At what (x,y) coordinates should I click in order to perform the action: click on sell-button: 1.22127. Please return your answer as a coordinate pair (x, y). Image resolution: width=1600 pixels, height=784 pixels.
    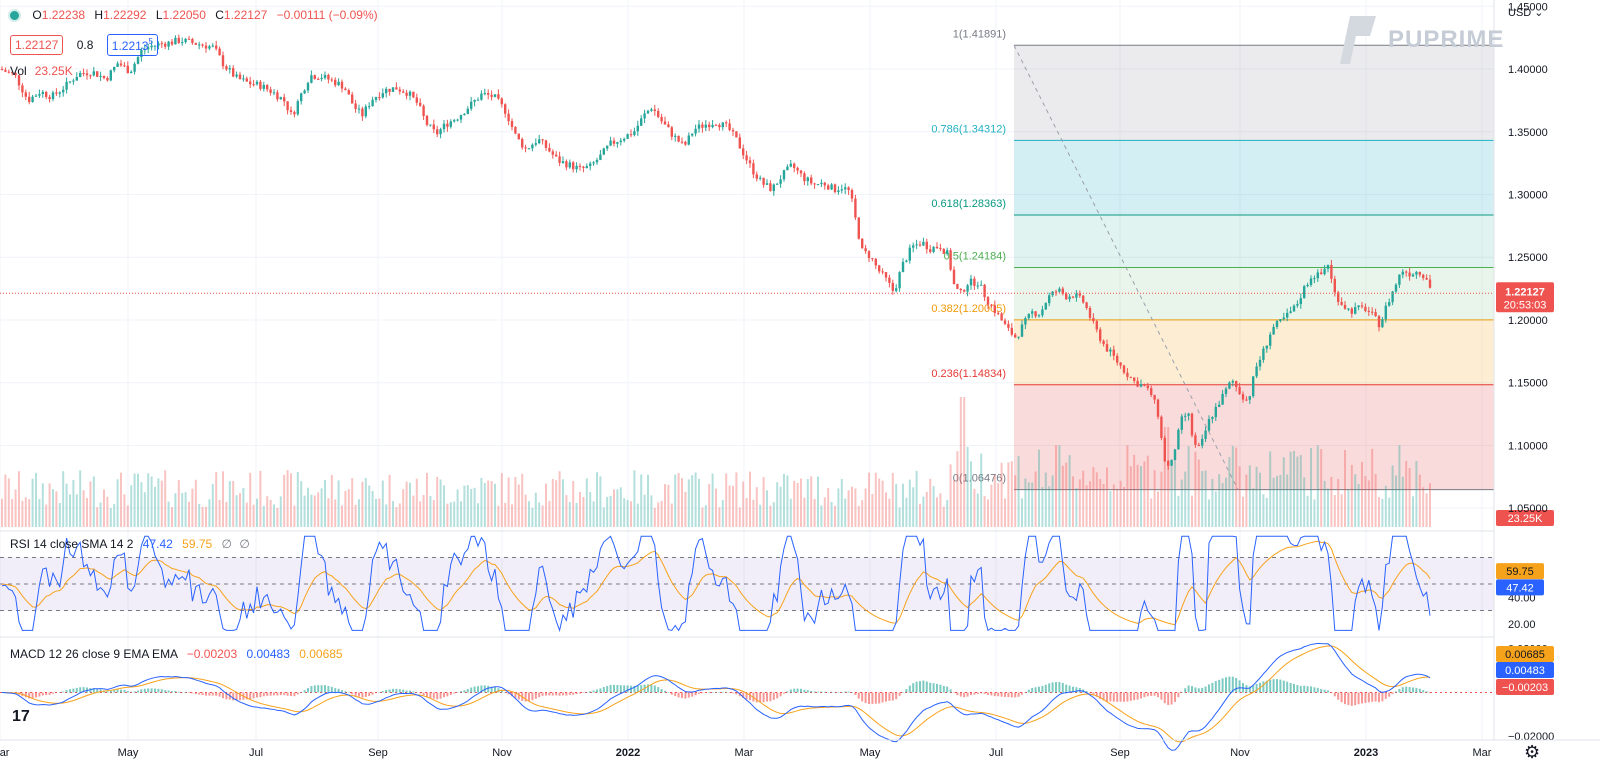
    Looking at the image, I should click on (37, 44).